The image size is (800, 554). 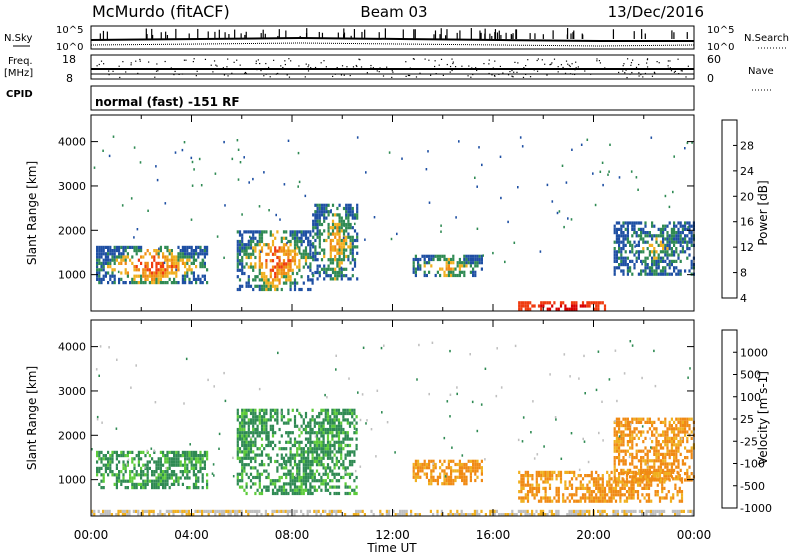 I want to click on power-cbar-label: Power [dB], so click(x=763, y=212).